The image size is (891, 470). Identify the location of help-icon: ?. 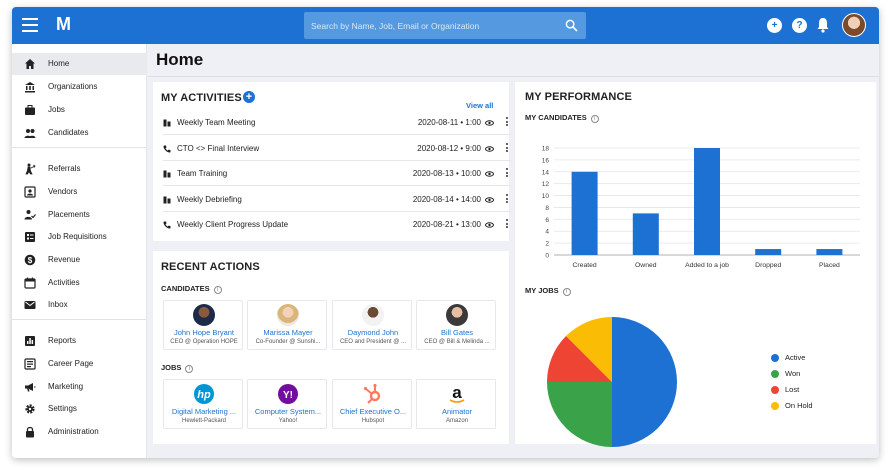
(799, 25).